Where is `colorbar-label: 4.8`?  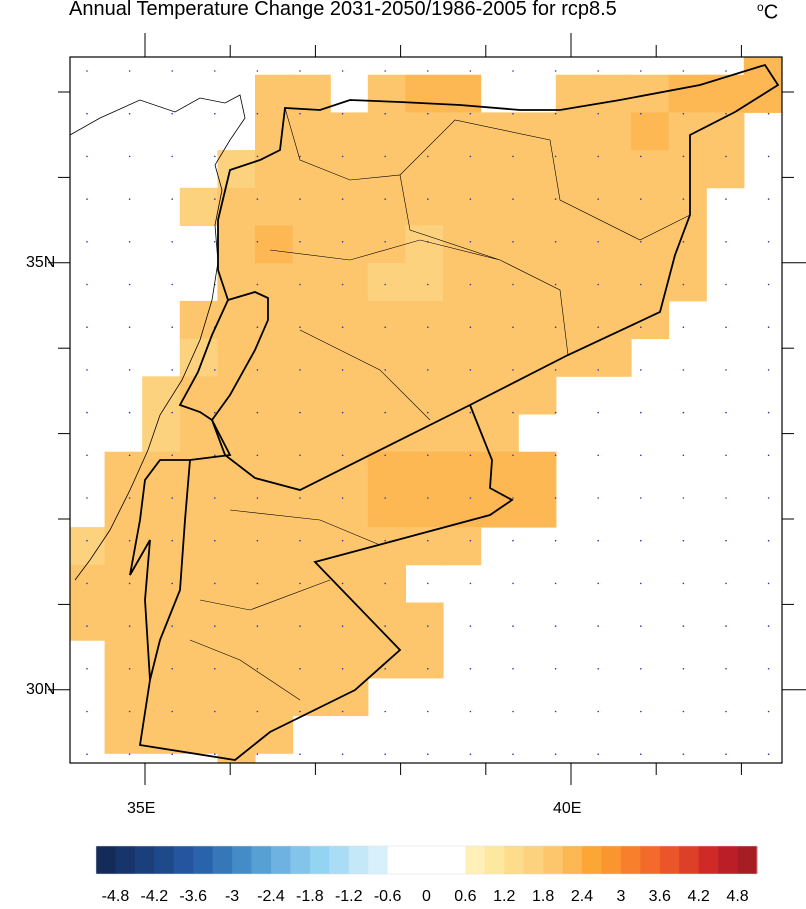
colorbar-label: 4.8 is located at coordinates (737, 896).